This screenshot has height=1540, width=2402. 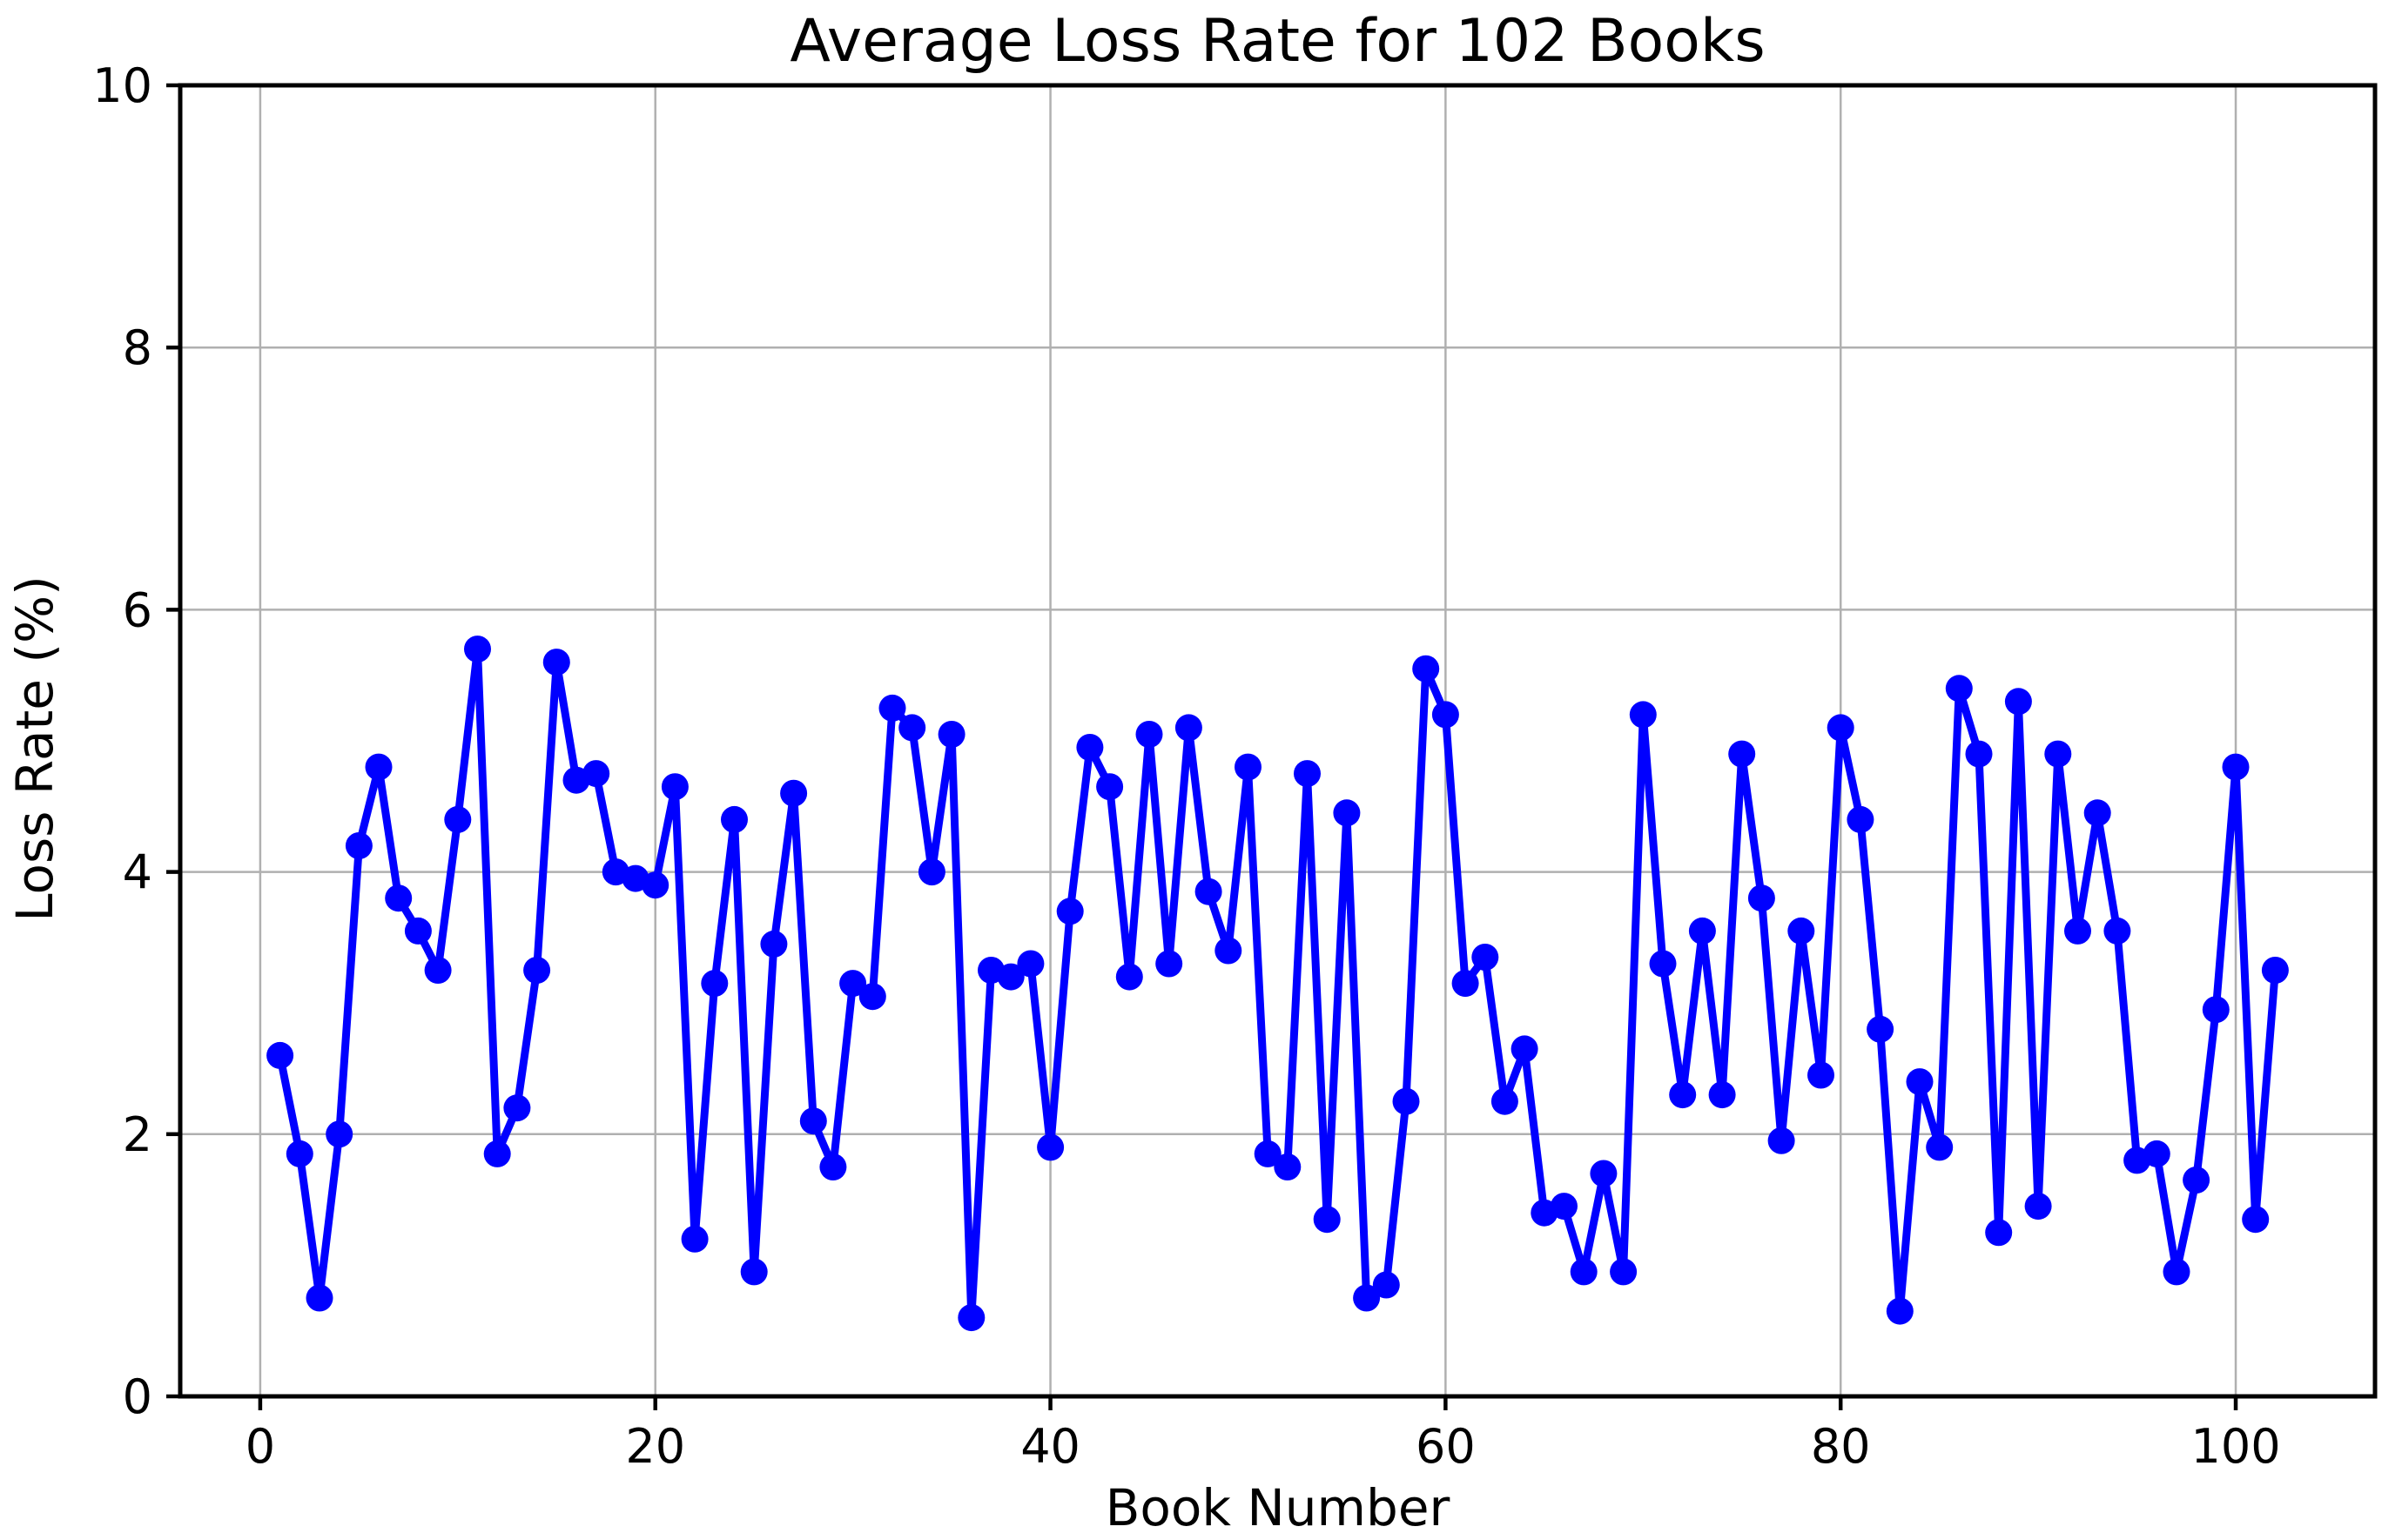 I want to click on x-tick-label: 60, so click(x=1446, y=1447).